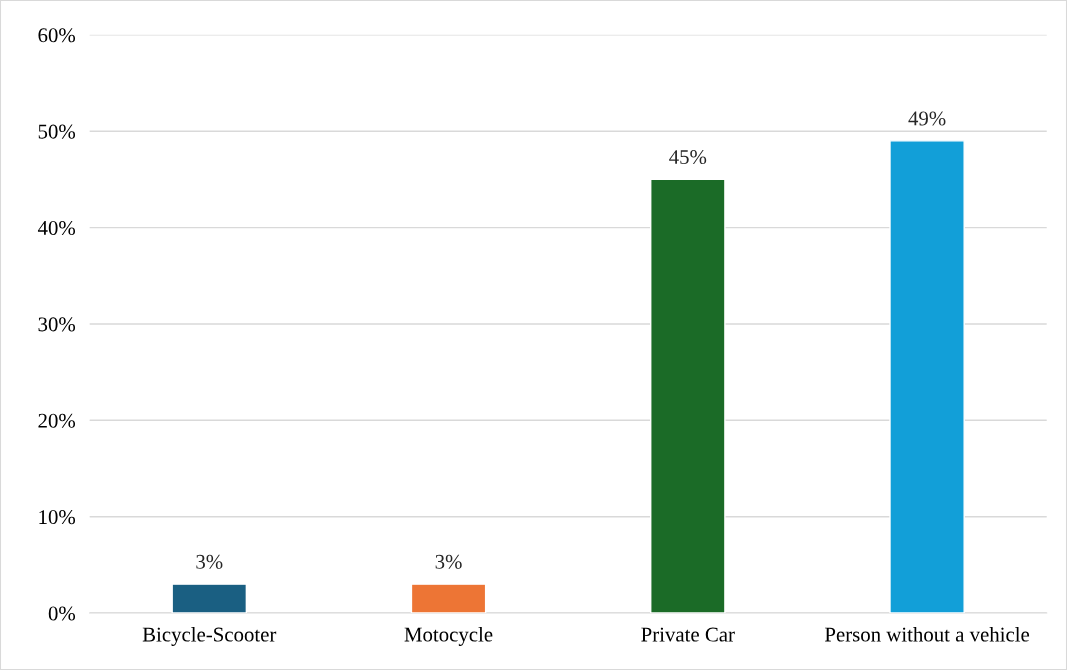 The image size is (1067, 670). What do you see at coordinates (688, 157) in the screenshot?
I see `data-label: 45%` at bounding box center [688, 157].